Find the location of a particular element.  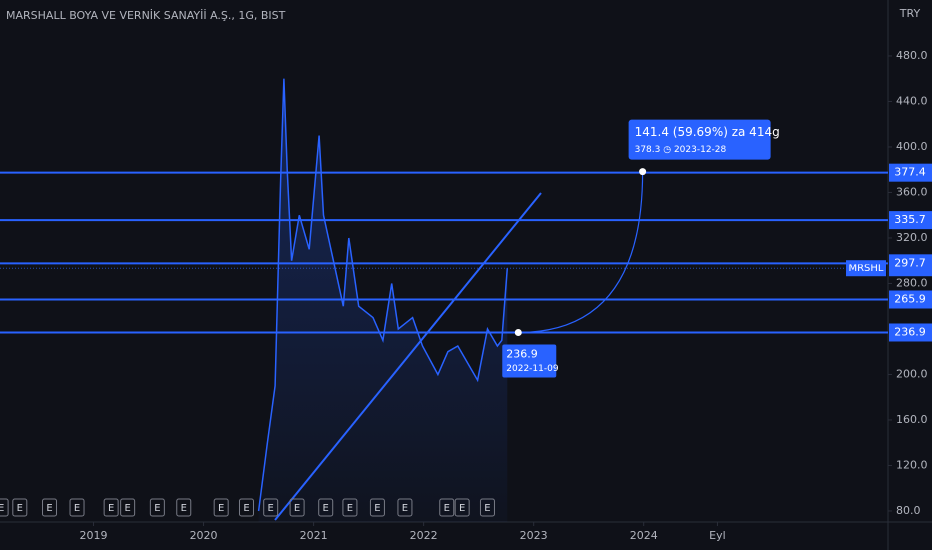

x-tick-label: 2019 is located at coordinates (94, 535).